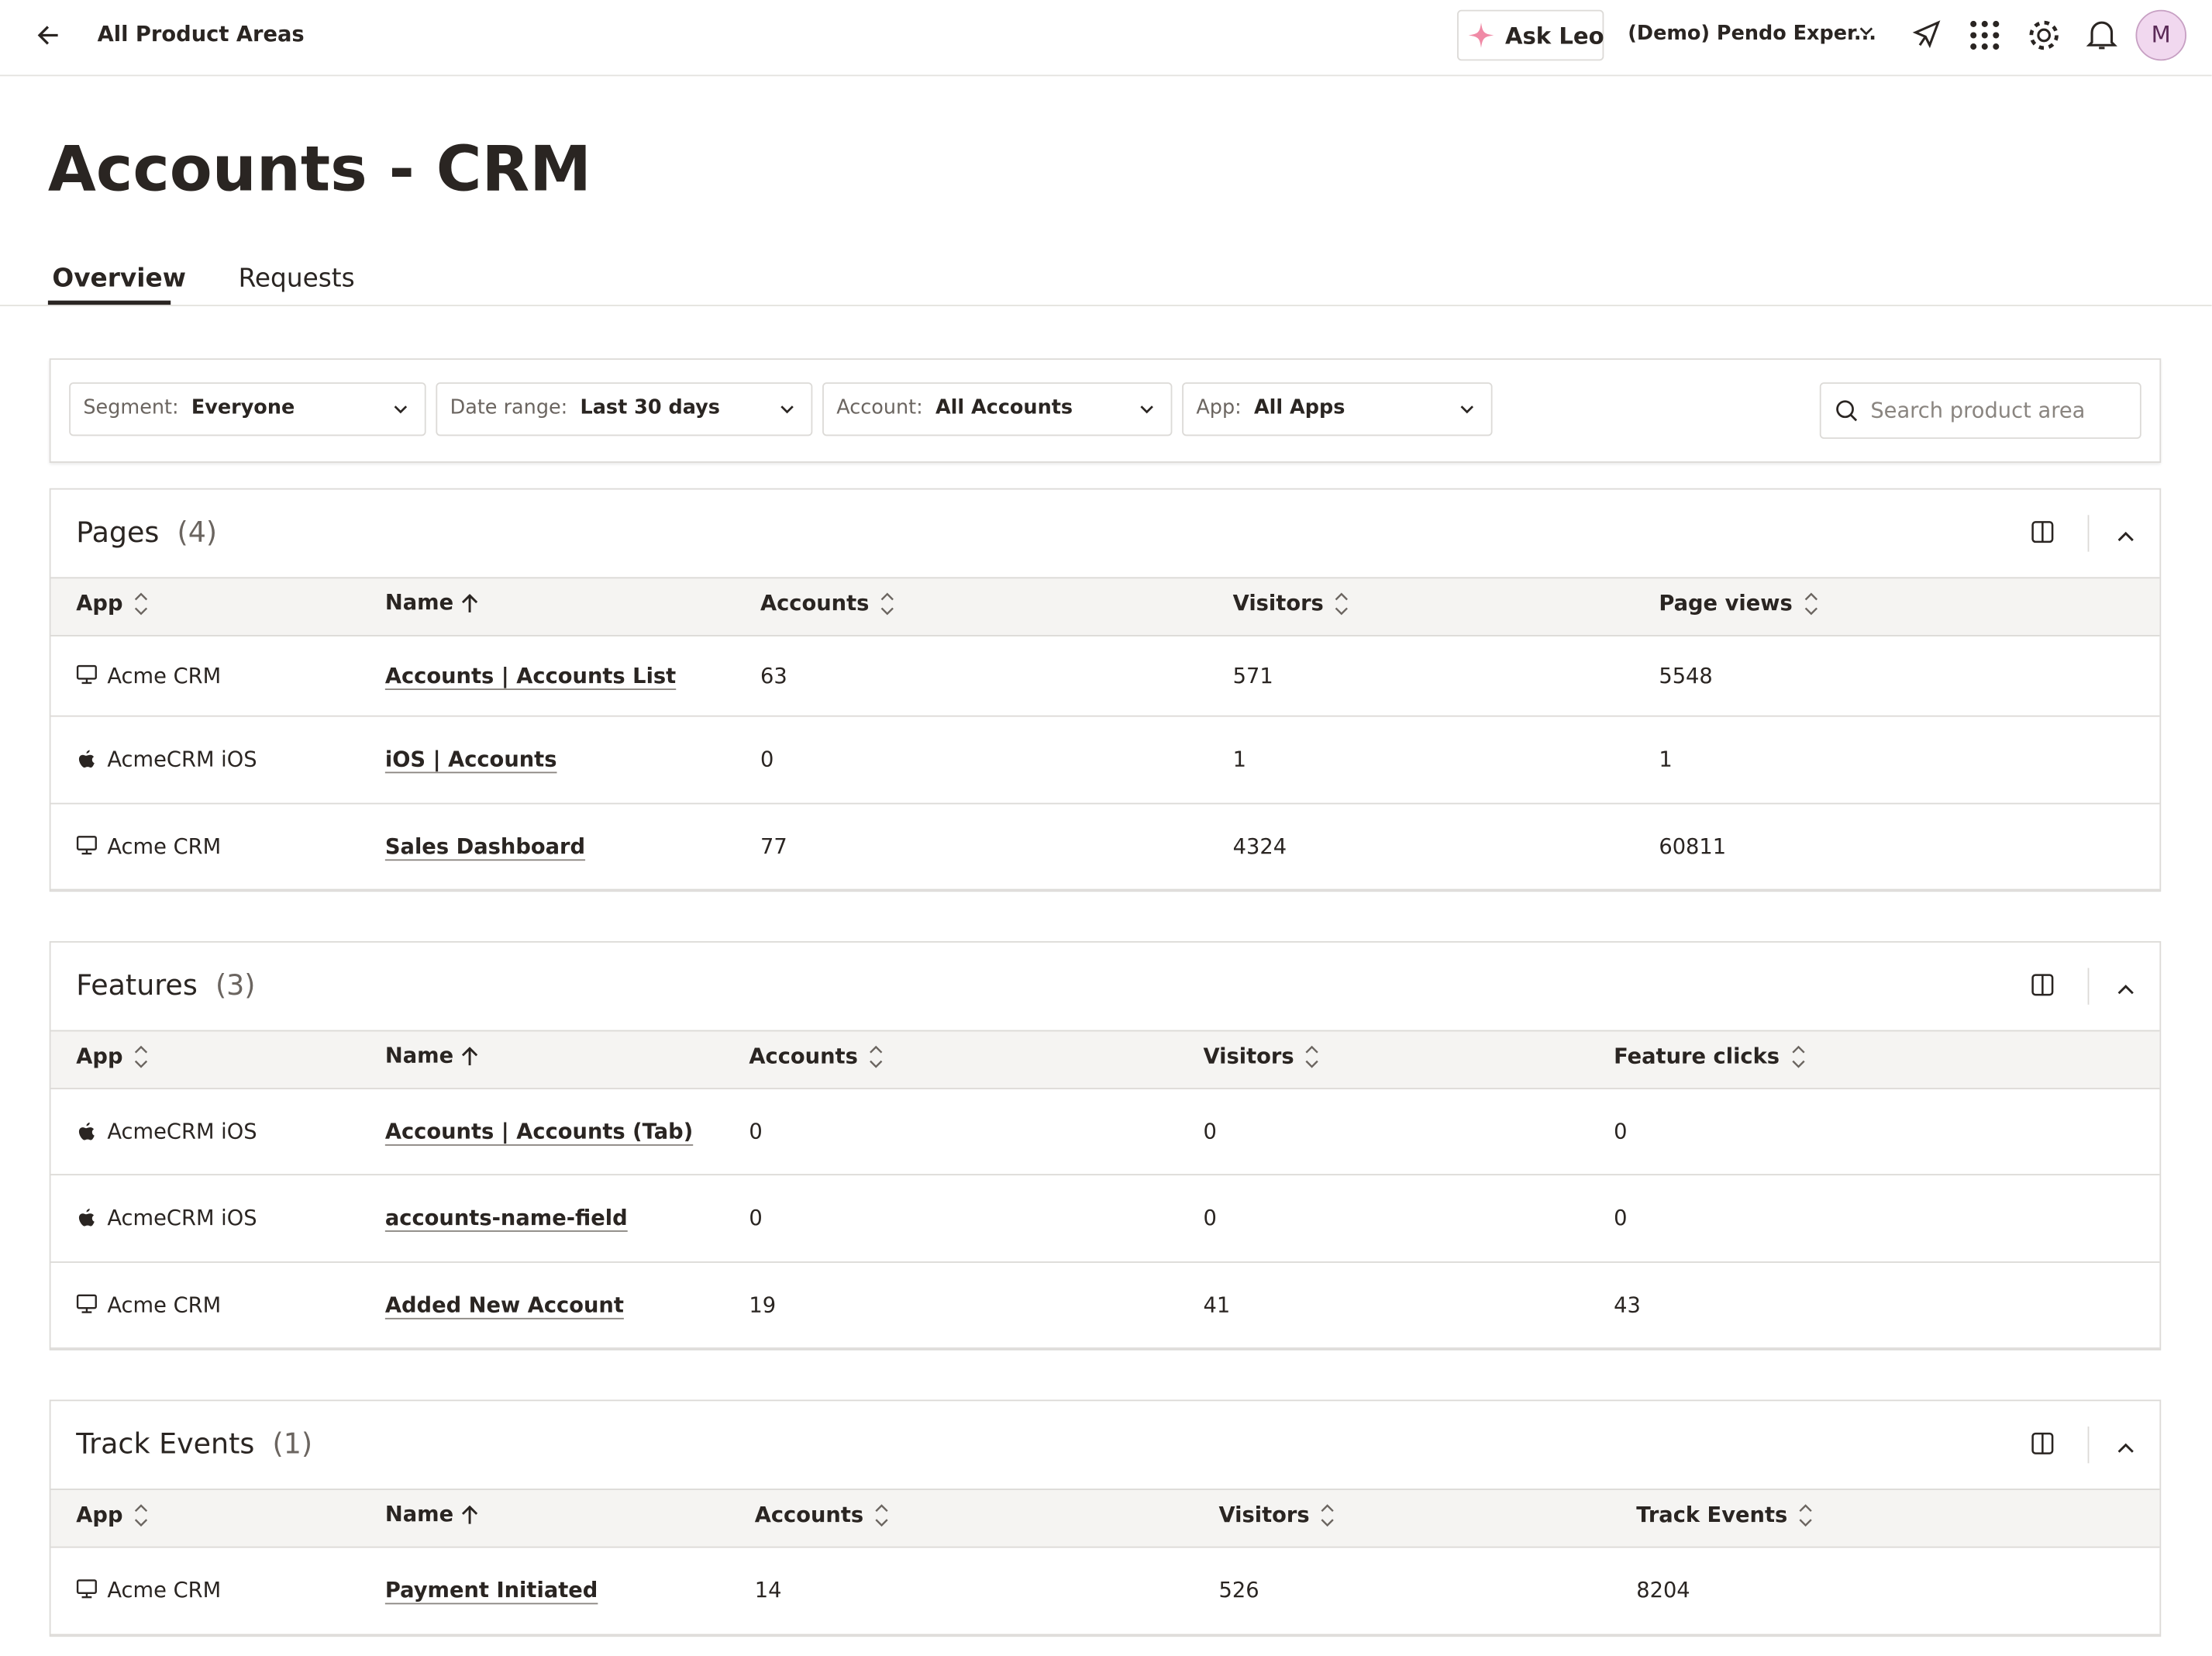  I want to click on apps-icon, so click(1984, 34).